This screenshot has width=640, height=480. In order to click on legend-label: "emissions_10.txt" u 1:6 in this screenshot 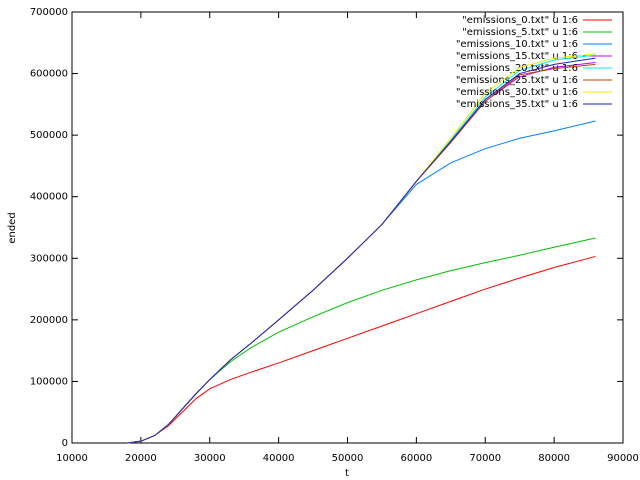, I will do `click(517, 44)`.